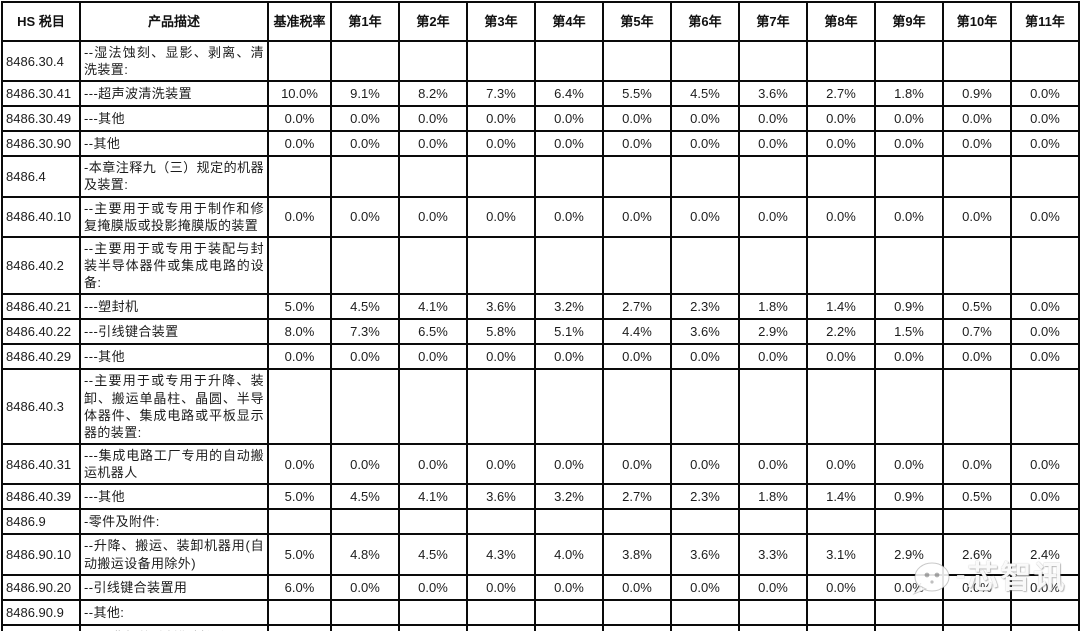 The image size is (1080, 631). I want to click on year-1-rate-cell, so click(365, 61).